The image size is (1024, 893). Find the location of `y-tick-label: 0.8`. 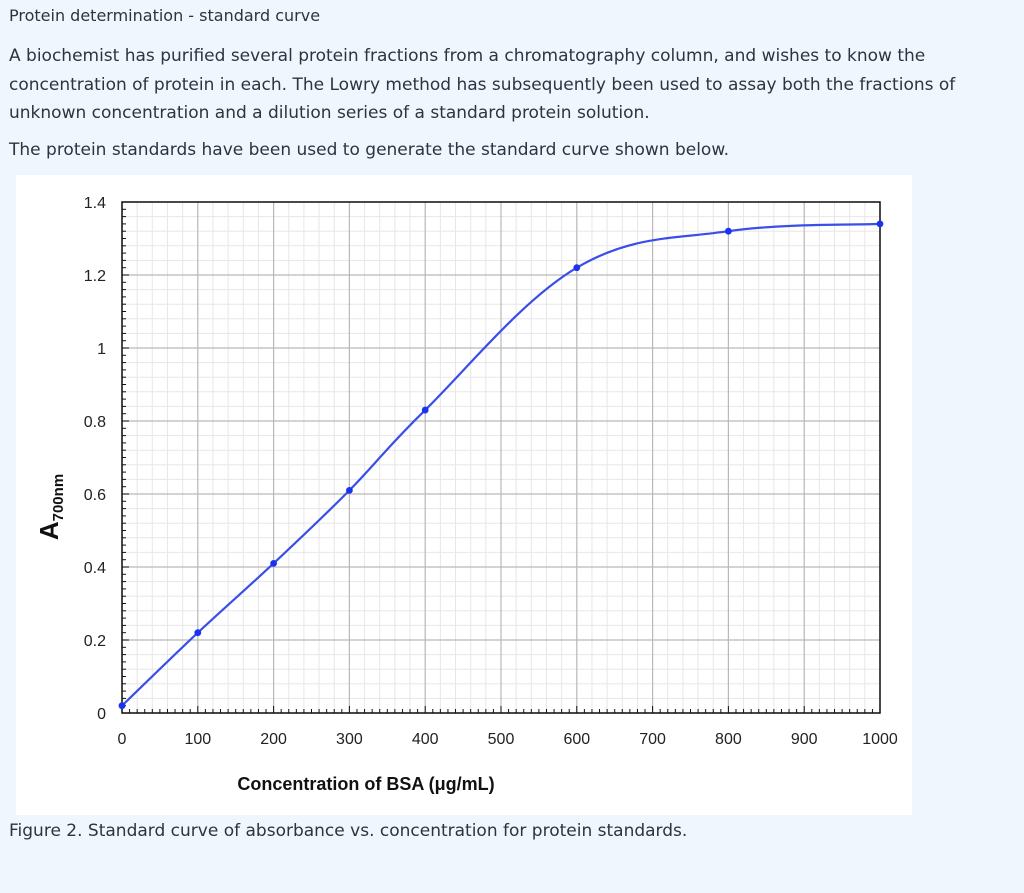

y-tick-label: 0.8 is located at coordinates (95, 422).